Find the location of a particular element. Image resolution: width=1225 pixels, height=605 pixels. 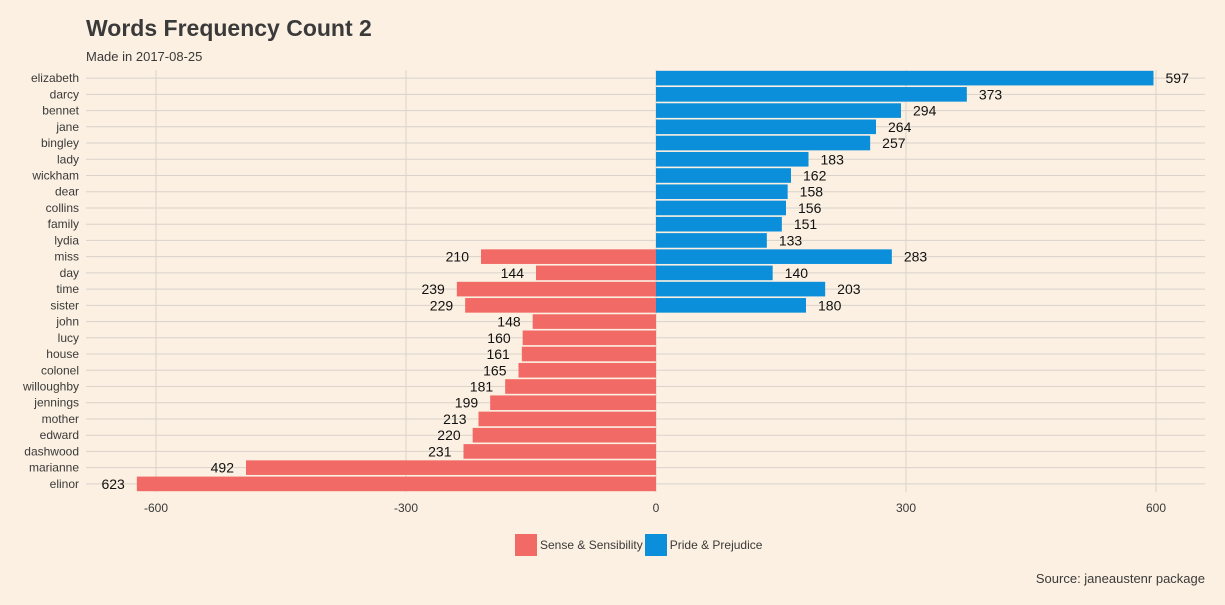

data-label-pride: 162 is located at coordinates (815, 176).